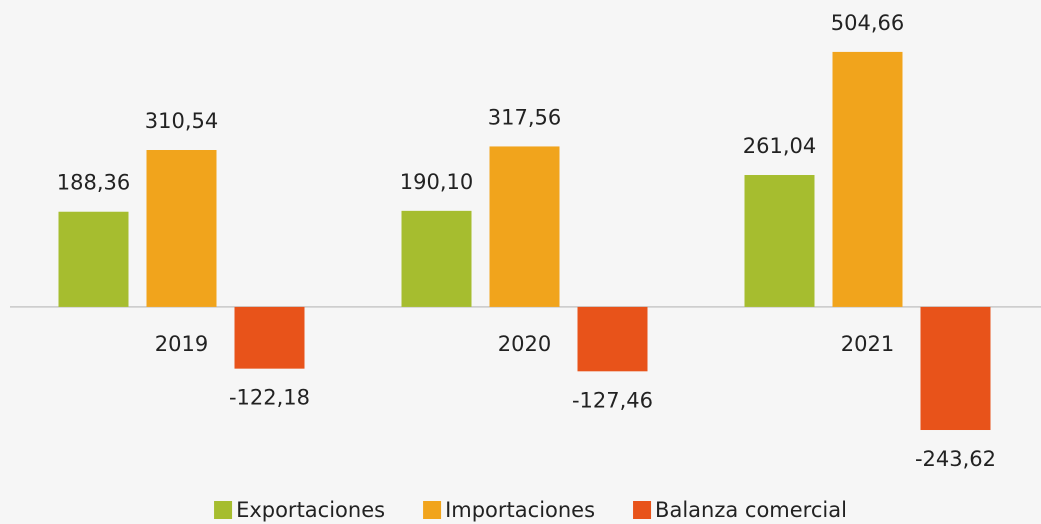 This screenshot has height=524, width=1041. I want to click on legend-label: Balanza comercial, so click(751, 510).